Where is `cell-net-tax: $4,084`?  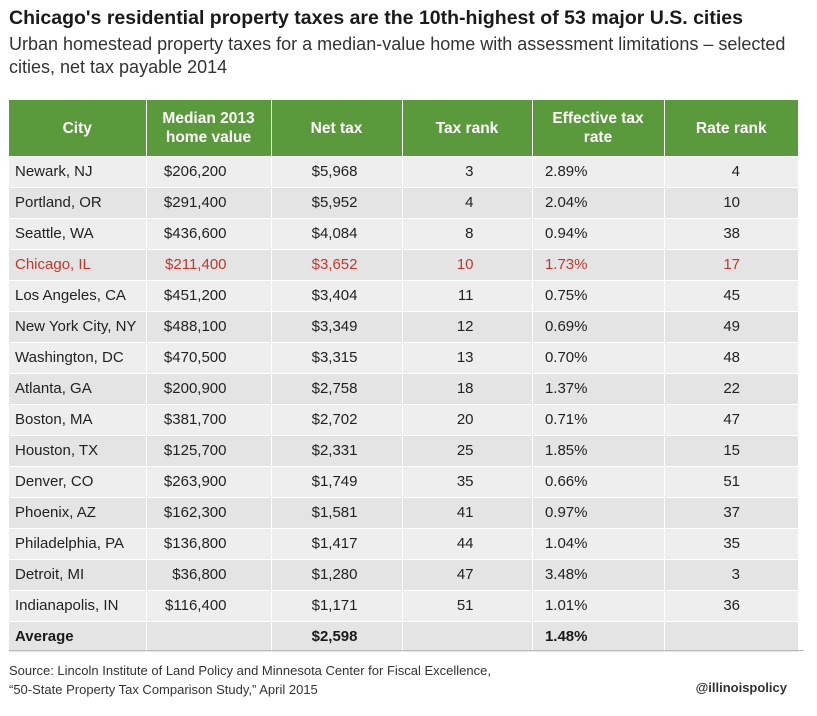 cell-net-tax: $4,084 is located at coordinates (336, 234).